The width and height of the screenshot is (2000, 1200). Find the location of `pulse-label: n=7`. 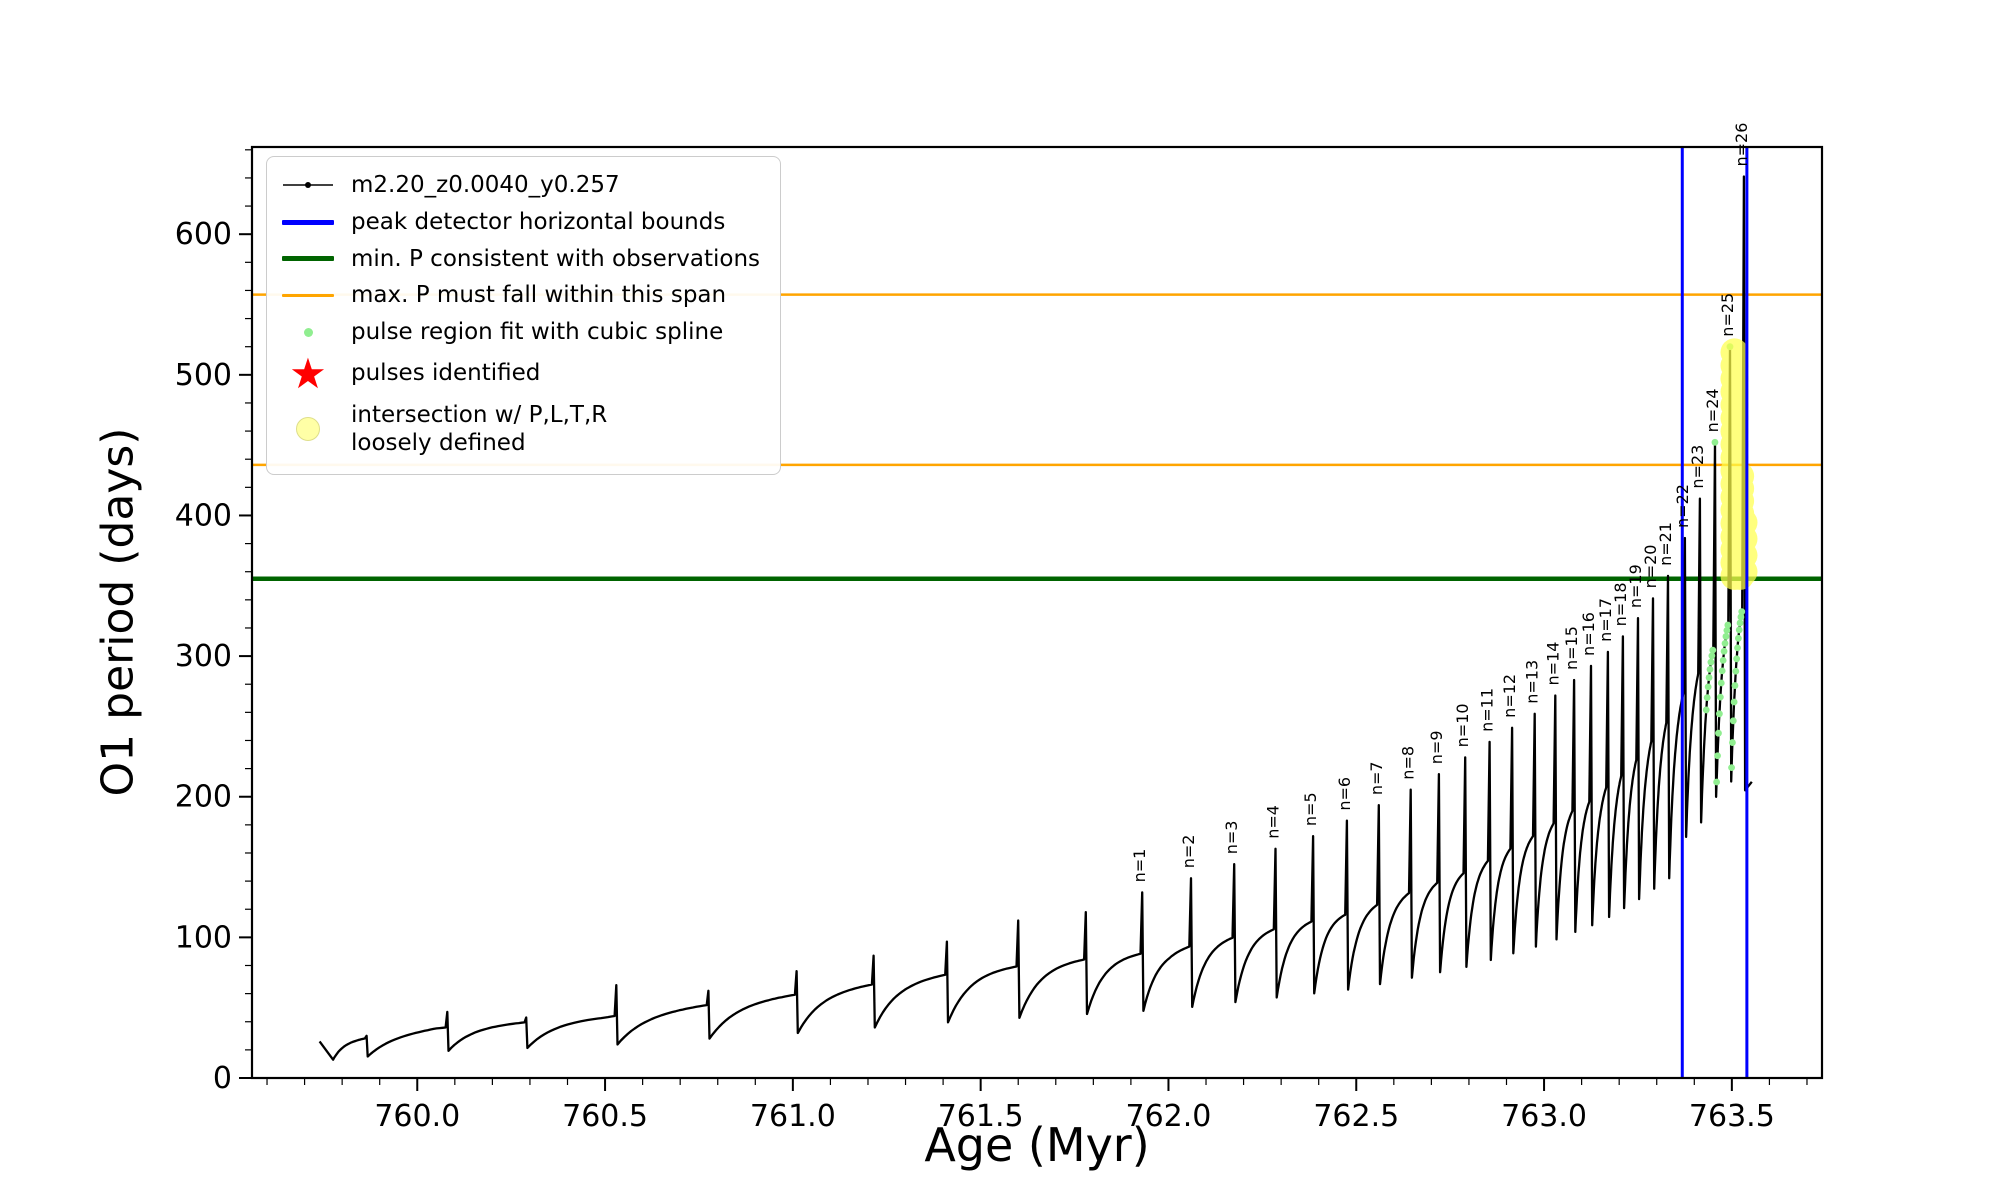

pulse-label: n=7 is located at coordinates (1376, 778).